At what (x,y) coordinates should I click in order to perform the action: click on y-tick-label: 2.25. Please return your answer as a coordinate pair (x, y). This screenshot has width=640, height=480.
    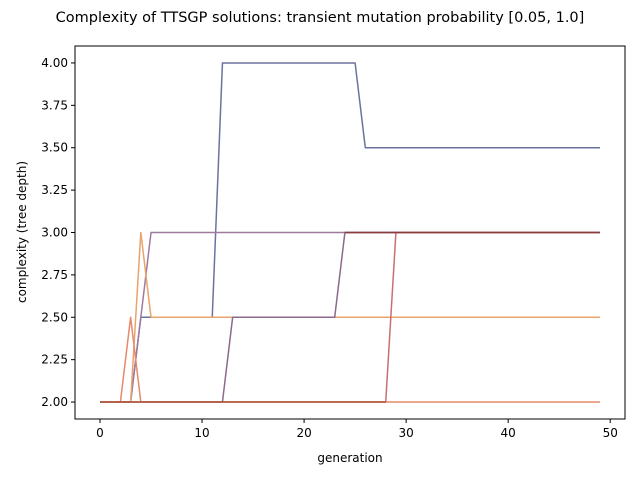
    Looking at the image, I should click on (54, 360).